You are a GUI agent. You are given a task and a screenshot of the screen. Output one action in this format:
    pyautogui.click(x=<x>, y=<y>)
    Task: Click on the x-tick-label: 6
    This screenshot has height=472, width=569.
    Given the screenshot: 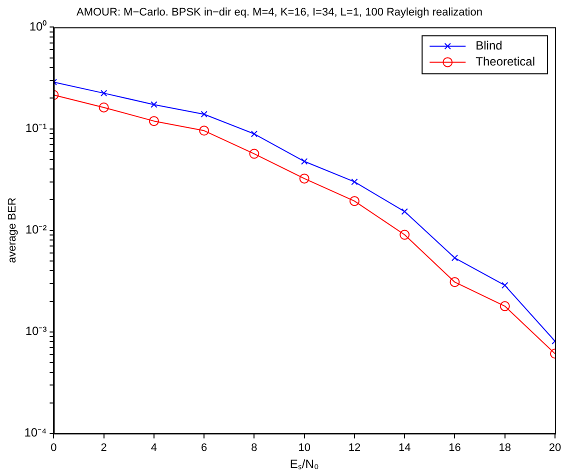 What is the action you would take?
    pyautogui.click(x=204, y=448)
    